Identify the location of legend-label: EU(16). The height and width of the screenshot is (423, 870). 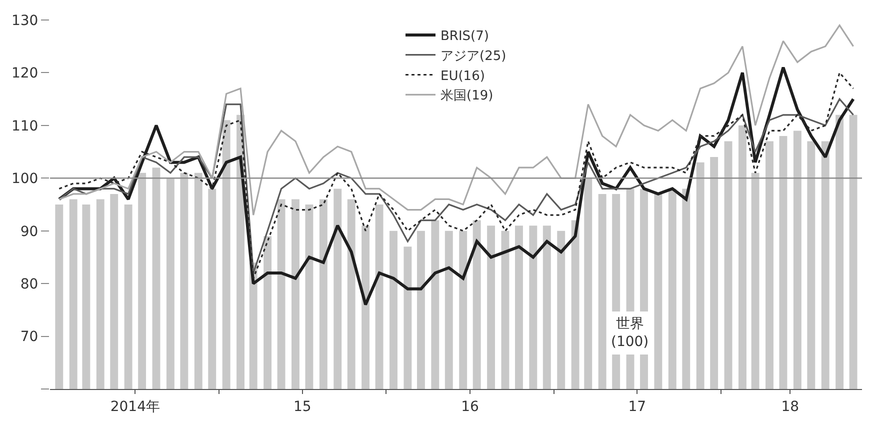
(462, 76).